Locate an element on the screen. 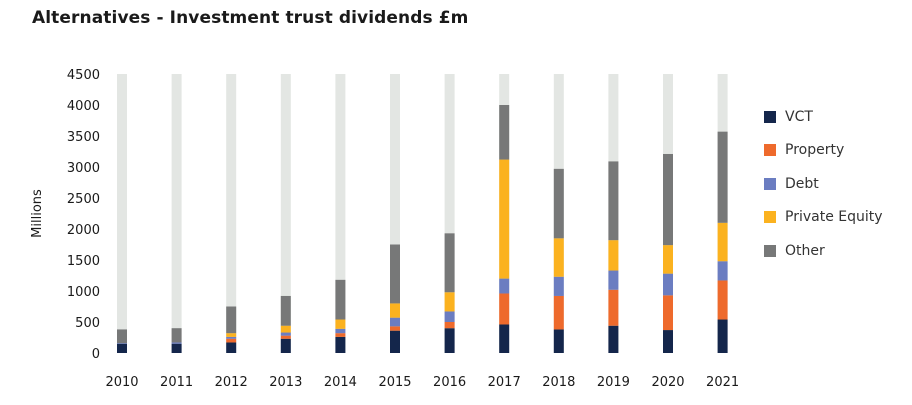  y-tick-label: 1500 is located at coordinates (83, 261).